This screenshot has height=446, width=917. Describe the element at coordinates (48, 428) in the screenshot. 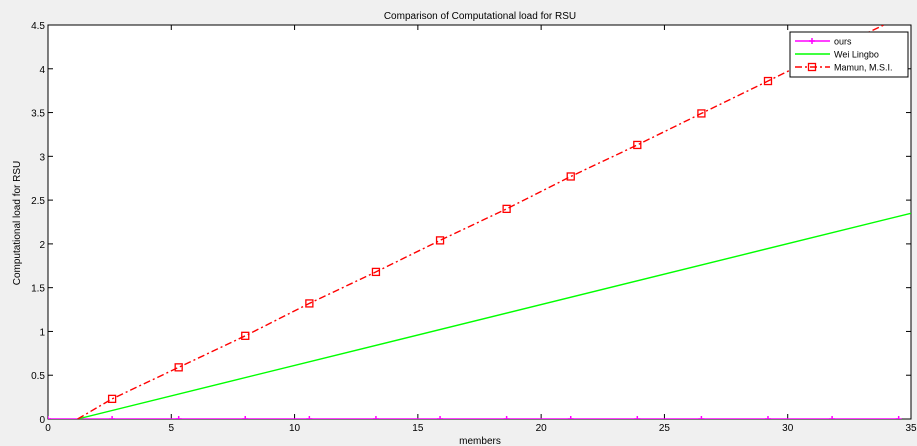

I see `x-tick-label: 0` at that location.